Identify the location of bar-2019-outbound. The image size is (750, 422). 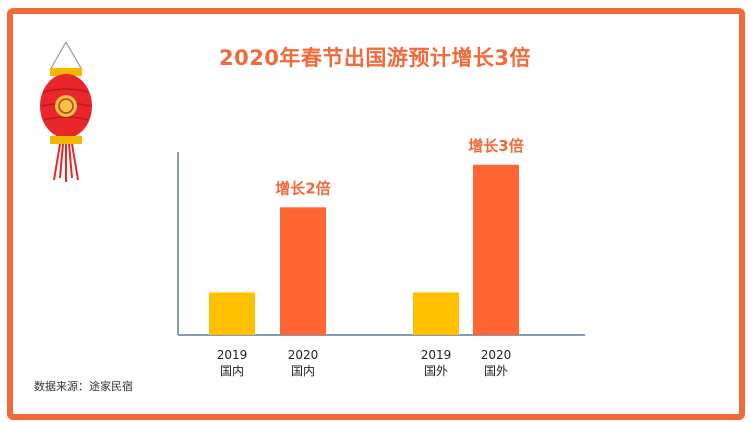
(436, 313).